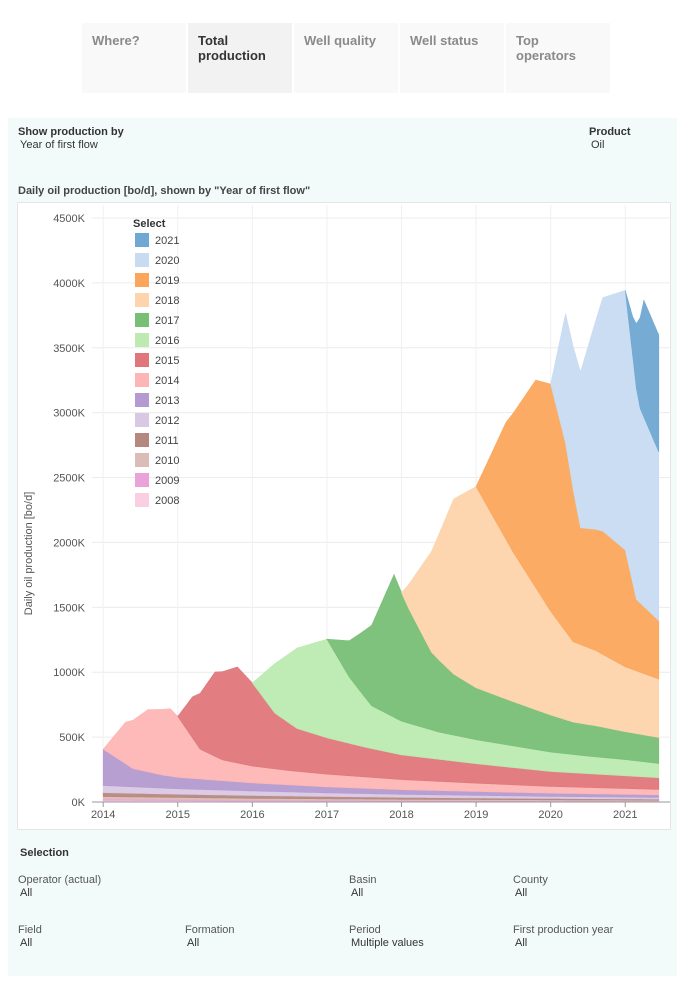 The width and height of the screenshot is (689, 989). What do you see at coordinates (558, 58) in the screenshot?
I see `tab-top-operators: Top operators` at bounding box center [558, 58].